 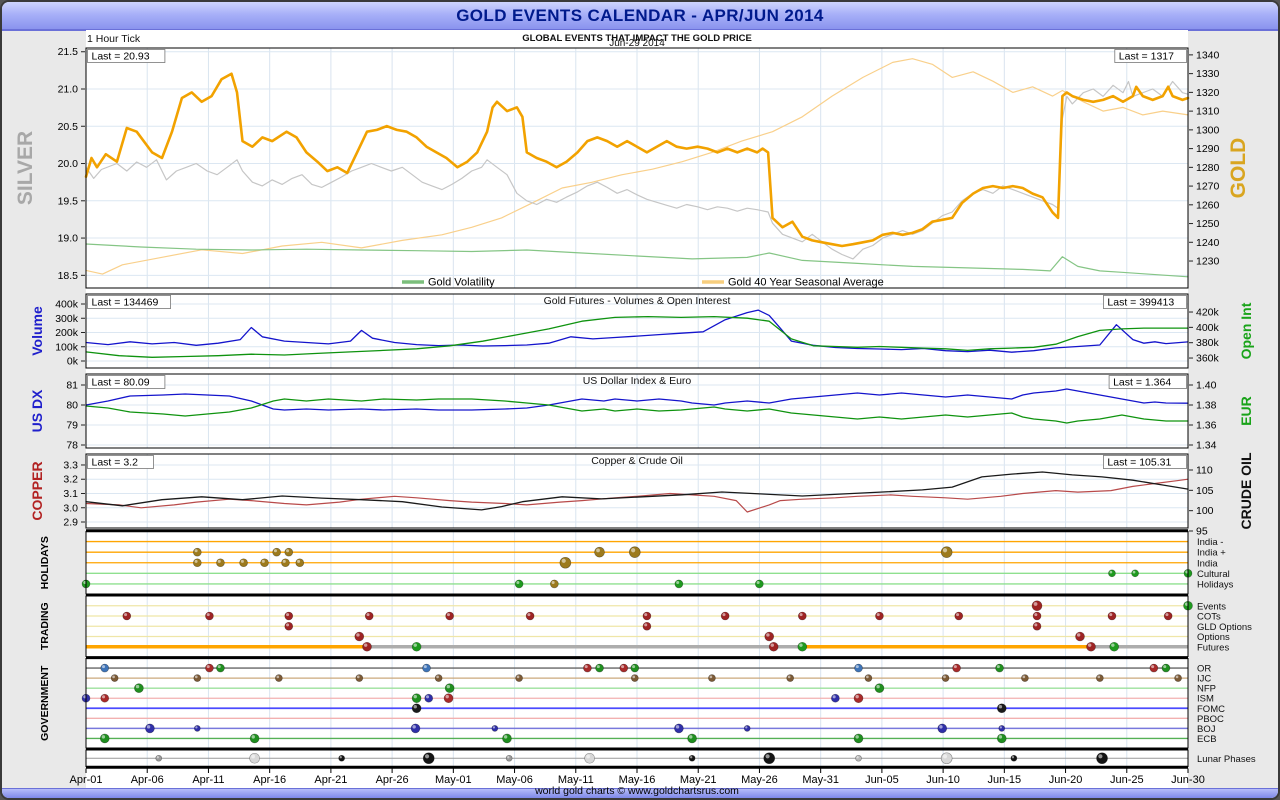 I want to click on chart-subtitle: GLOBAL EVENTS THAT IMPACT THE GOLD PRICE, so click(x=637, y=38).